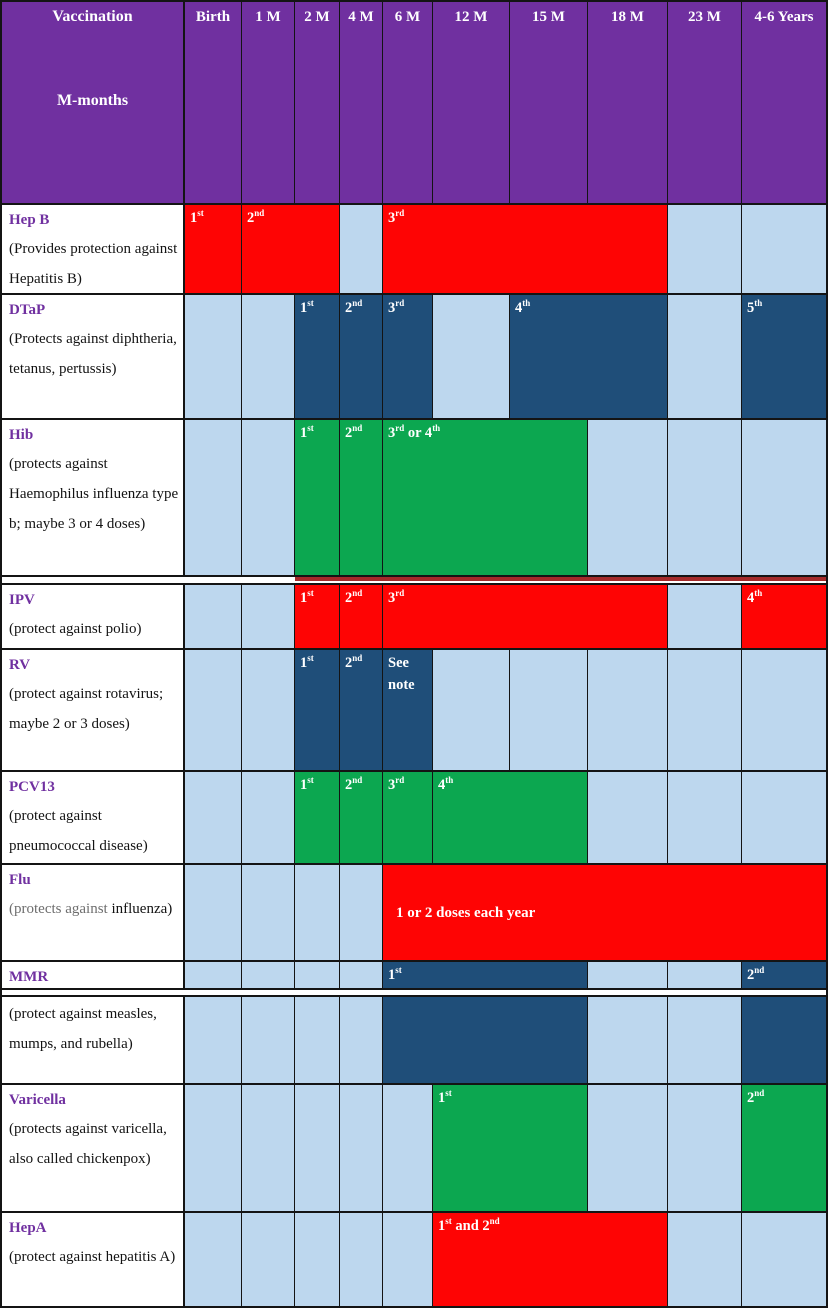 The width and height of the screenshot is (828, 1314). What do you see at coordinates (93, 616) in the screenshot?
I see `vaccine-label-cell: IPV (protect against polio)` at bounding box center [93, 616].